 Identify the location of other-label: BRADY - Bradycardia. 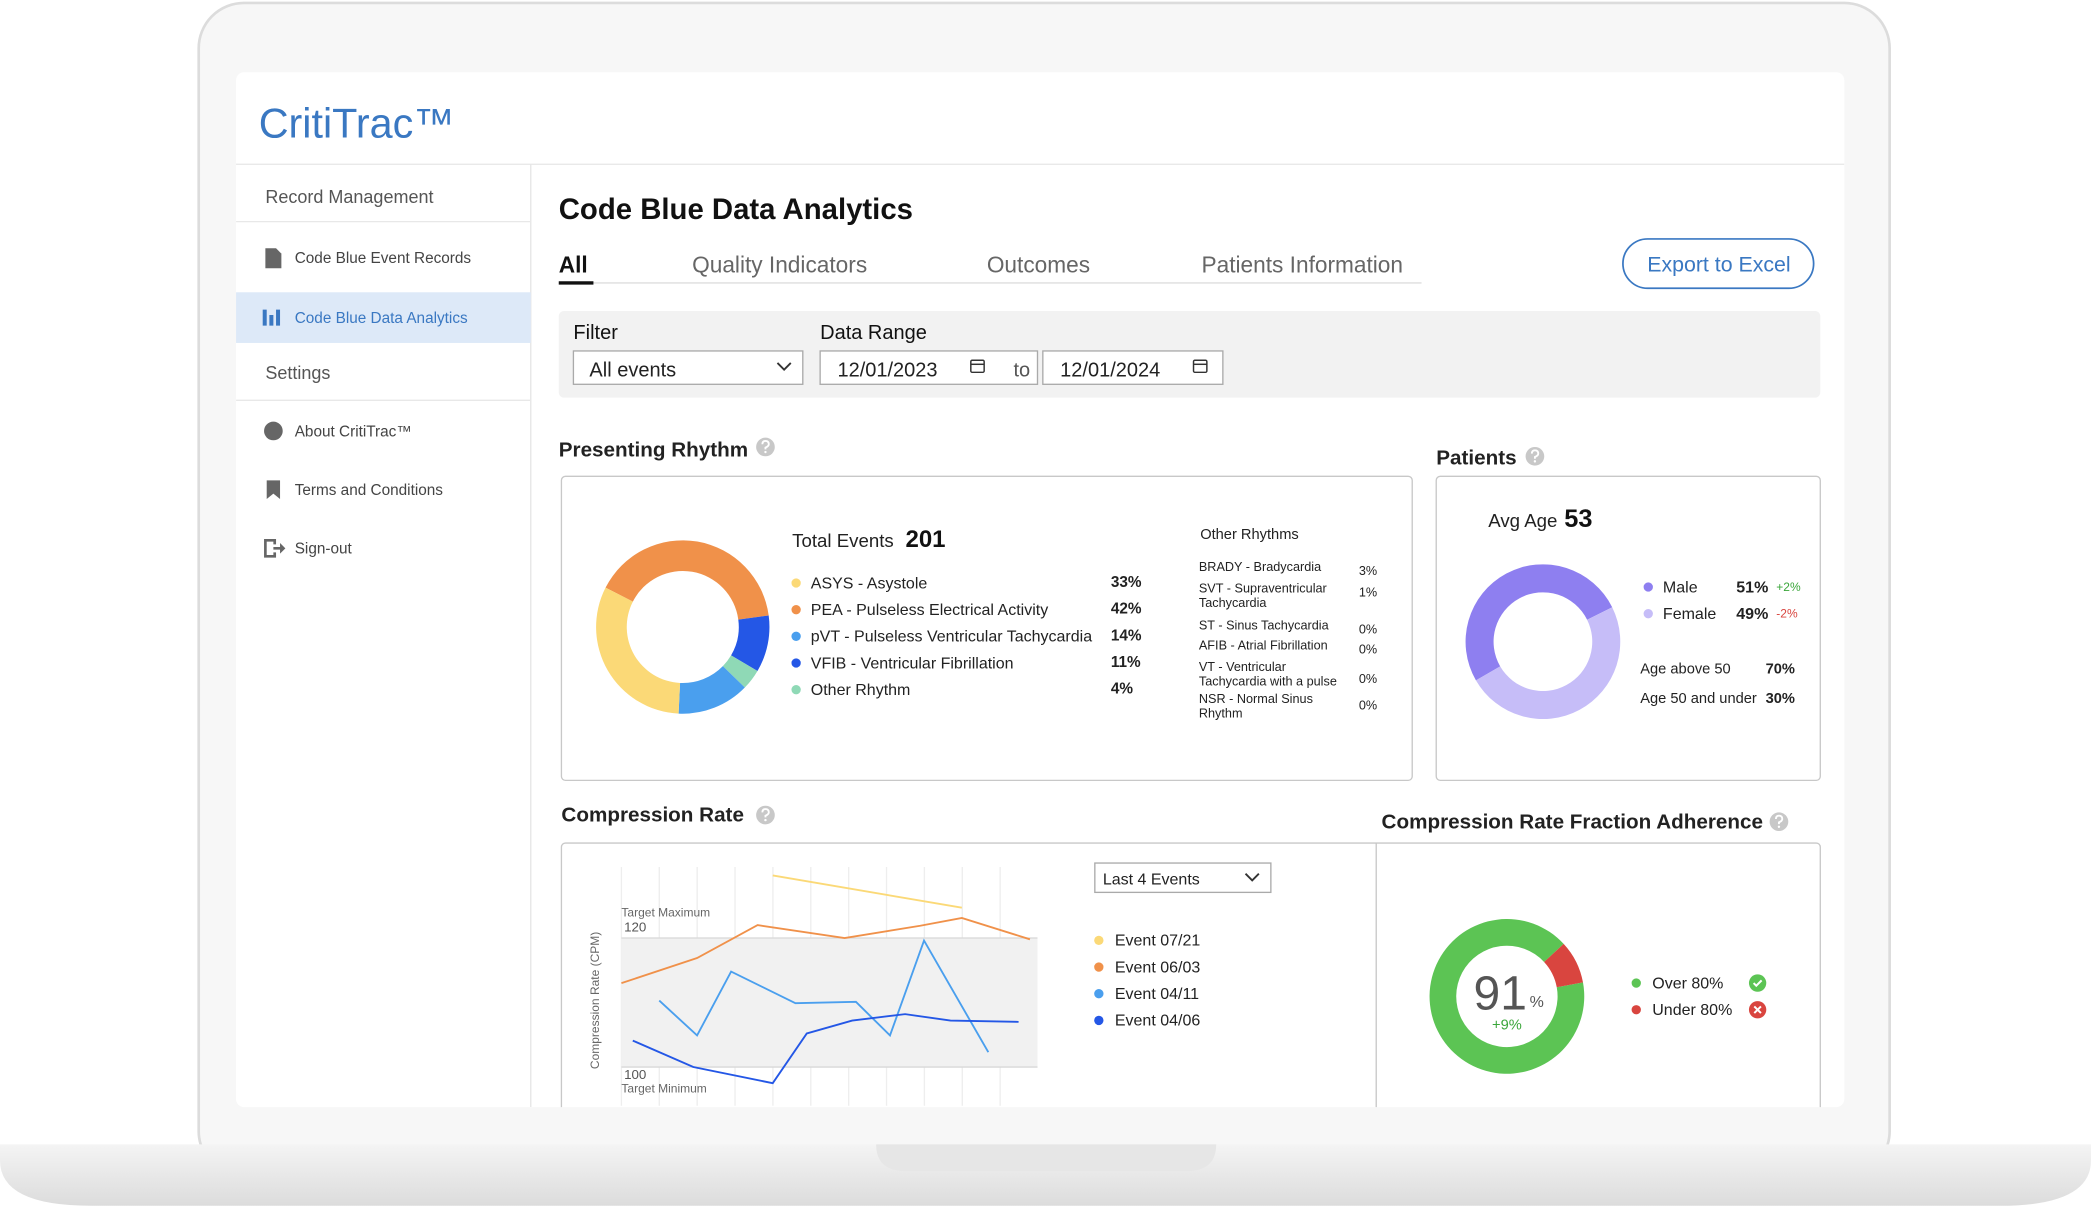
(1260, 568).